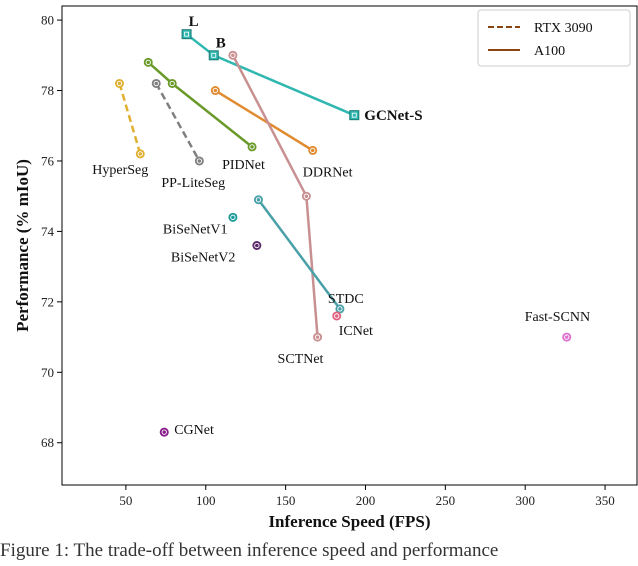 This screenshot has width=638, height=566. I want to click on pp-liteseg-line, so click(178, 122).